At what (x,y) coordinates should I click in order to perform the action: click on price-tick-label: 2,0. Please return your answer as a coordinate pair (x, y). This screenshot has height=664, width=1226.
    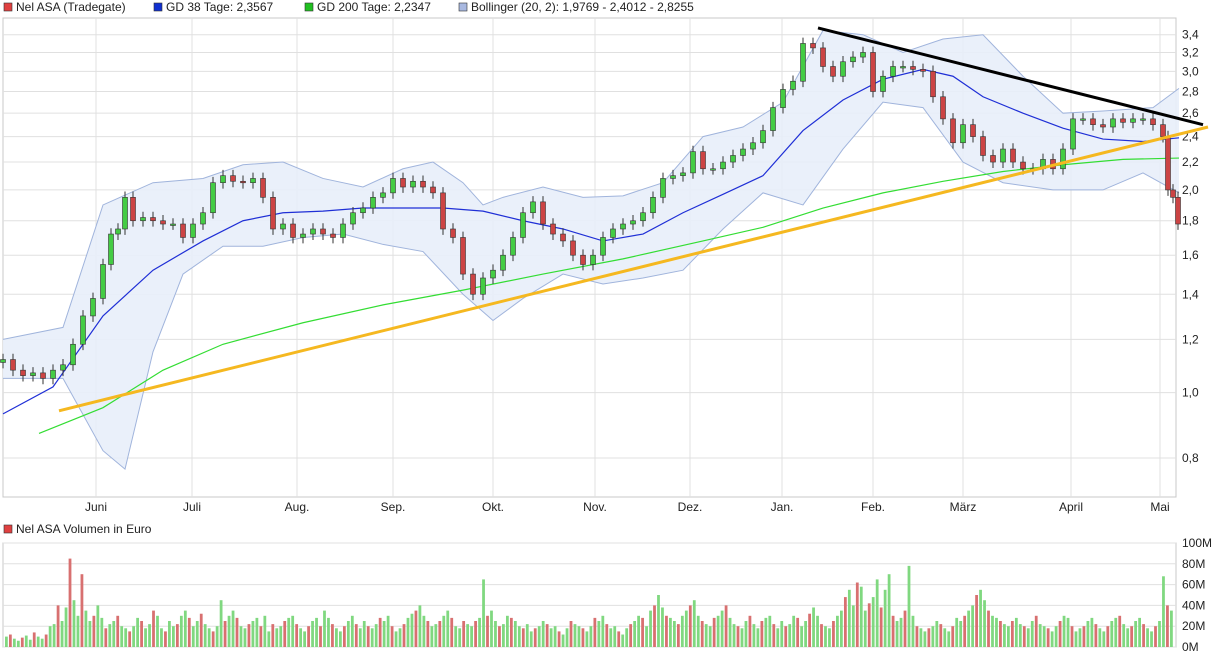
    Looking at the image, I should click on (1190, 190).